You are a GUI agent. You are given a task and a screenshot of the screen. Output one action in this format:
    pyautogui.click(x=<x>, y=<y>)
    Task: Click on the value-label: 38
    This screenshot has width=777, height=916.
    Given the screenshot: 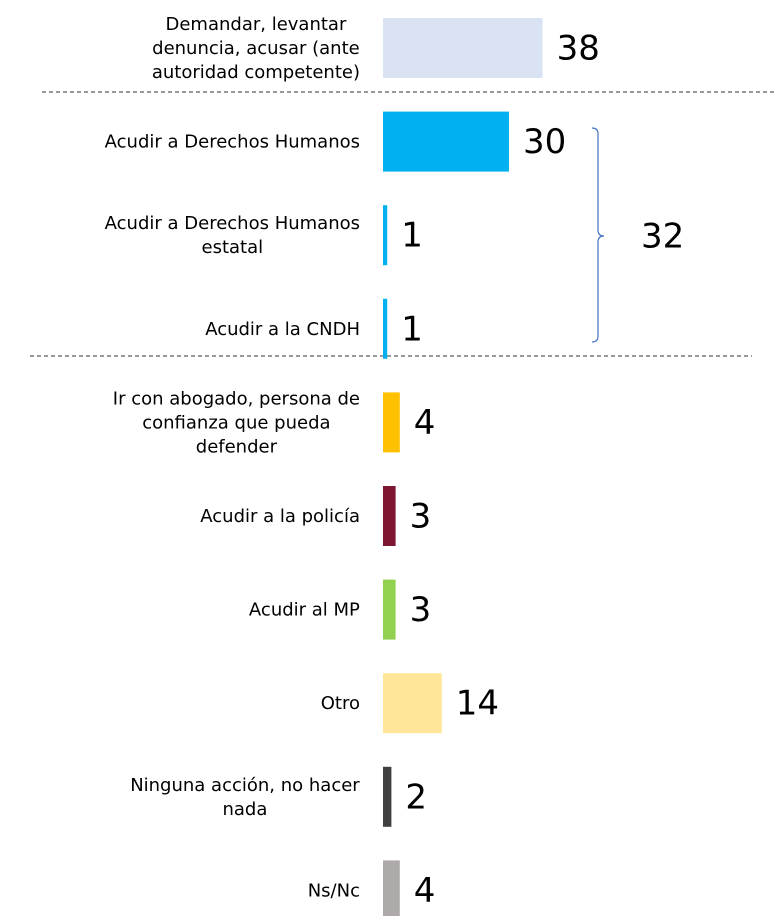 What is the action you would take?
    pyautogui.click(x=578, y=49)
    